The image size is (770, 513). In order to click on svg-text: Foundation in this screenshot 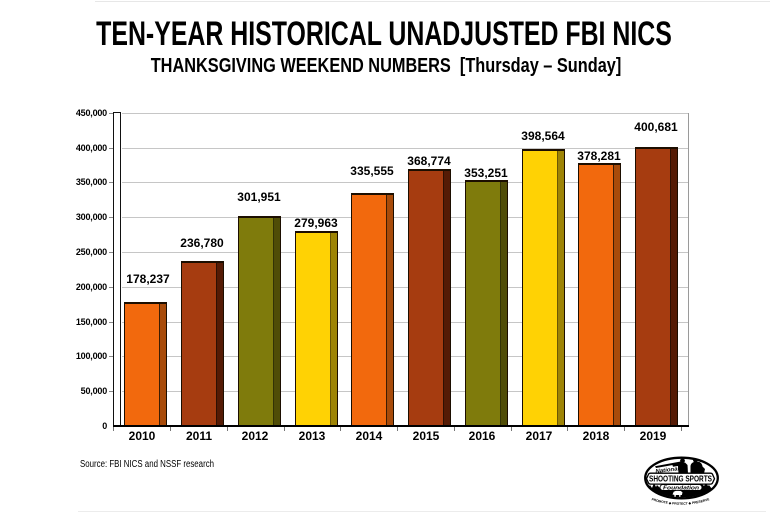, I will do `click(681, 488)`.